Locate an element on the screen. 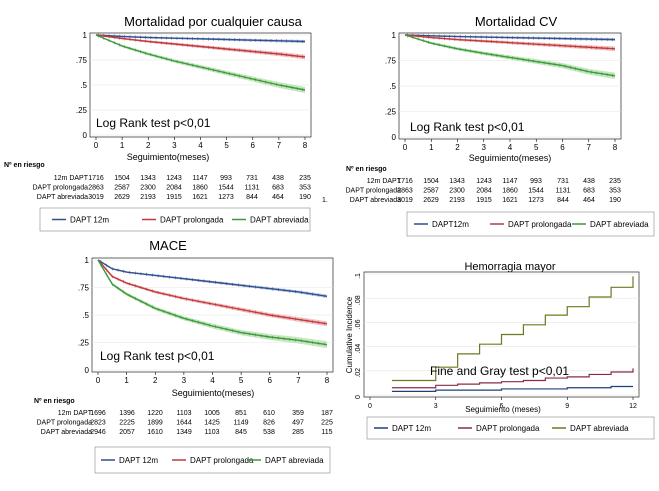 The width and height of the screenshot is (659, 491). risk-value: 610 is located at coordinates (269, 413).